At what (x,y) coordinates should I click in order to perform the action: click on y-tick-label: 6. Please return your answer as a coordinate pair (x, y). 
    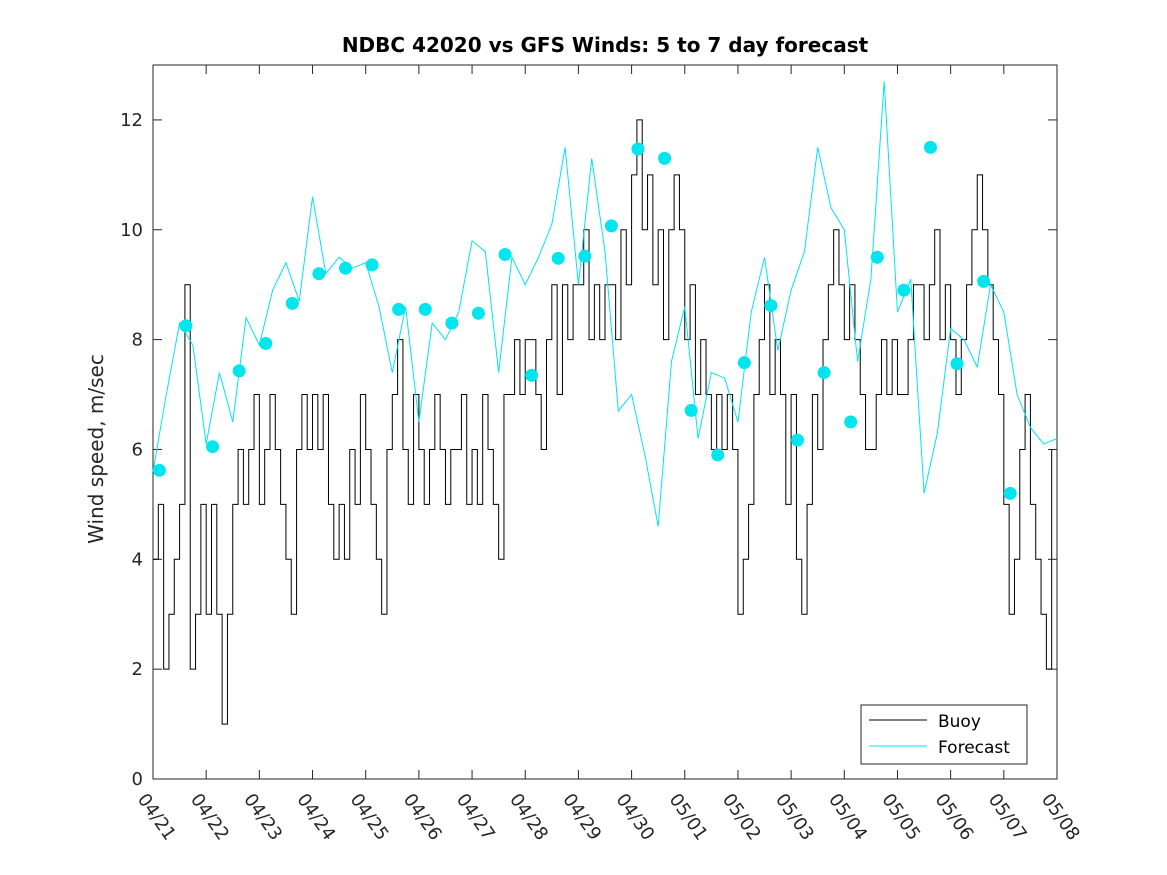
    Looking at the image, I should click on (137, 449).